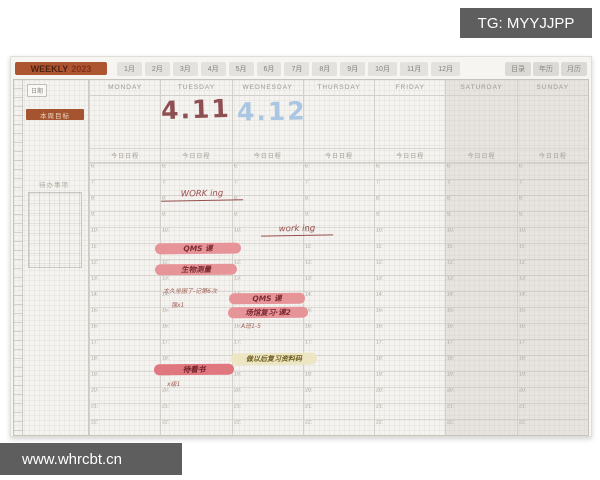  Describe the element at coordinates (213, 68) in the screenshot. I see `month-tab: 4月` at that location.